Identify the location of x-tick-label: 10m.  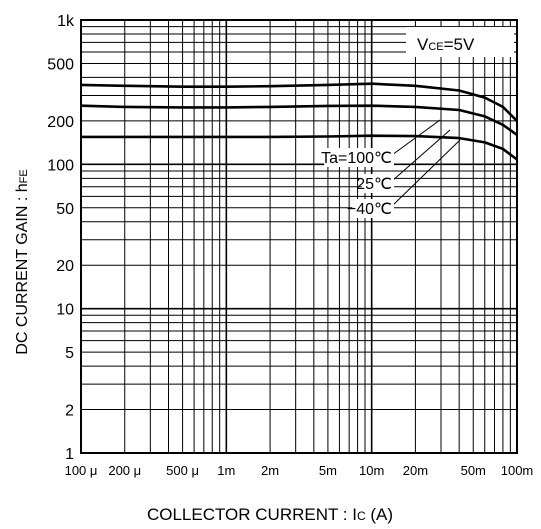
(371, 470).